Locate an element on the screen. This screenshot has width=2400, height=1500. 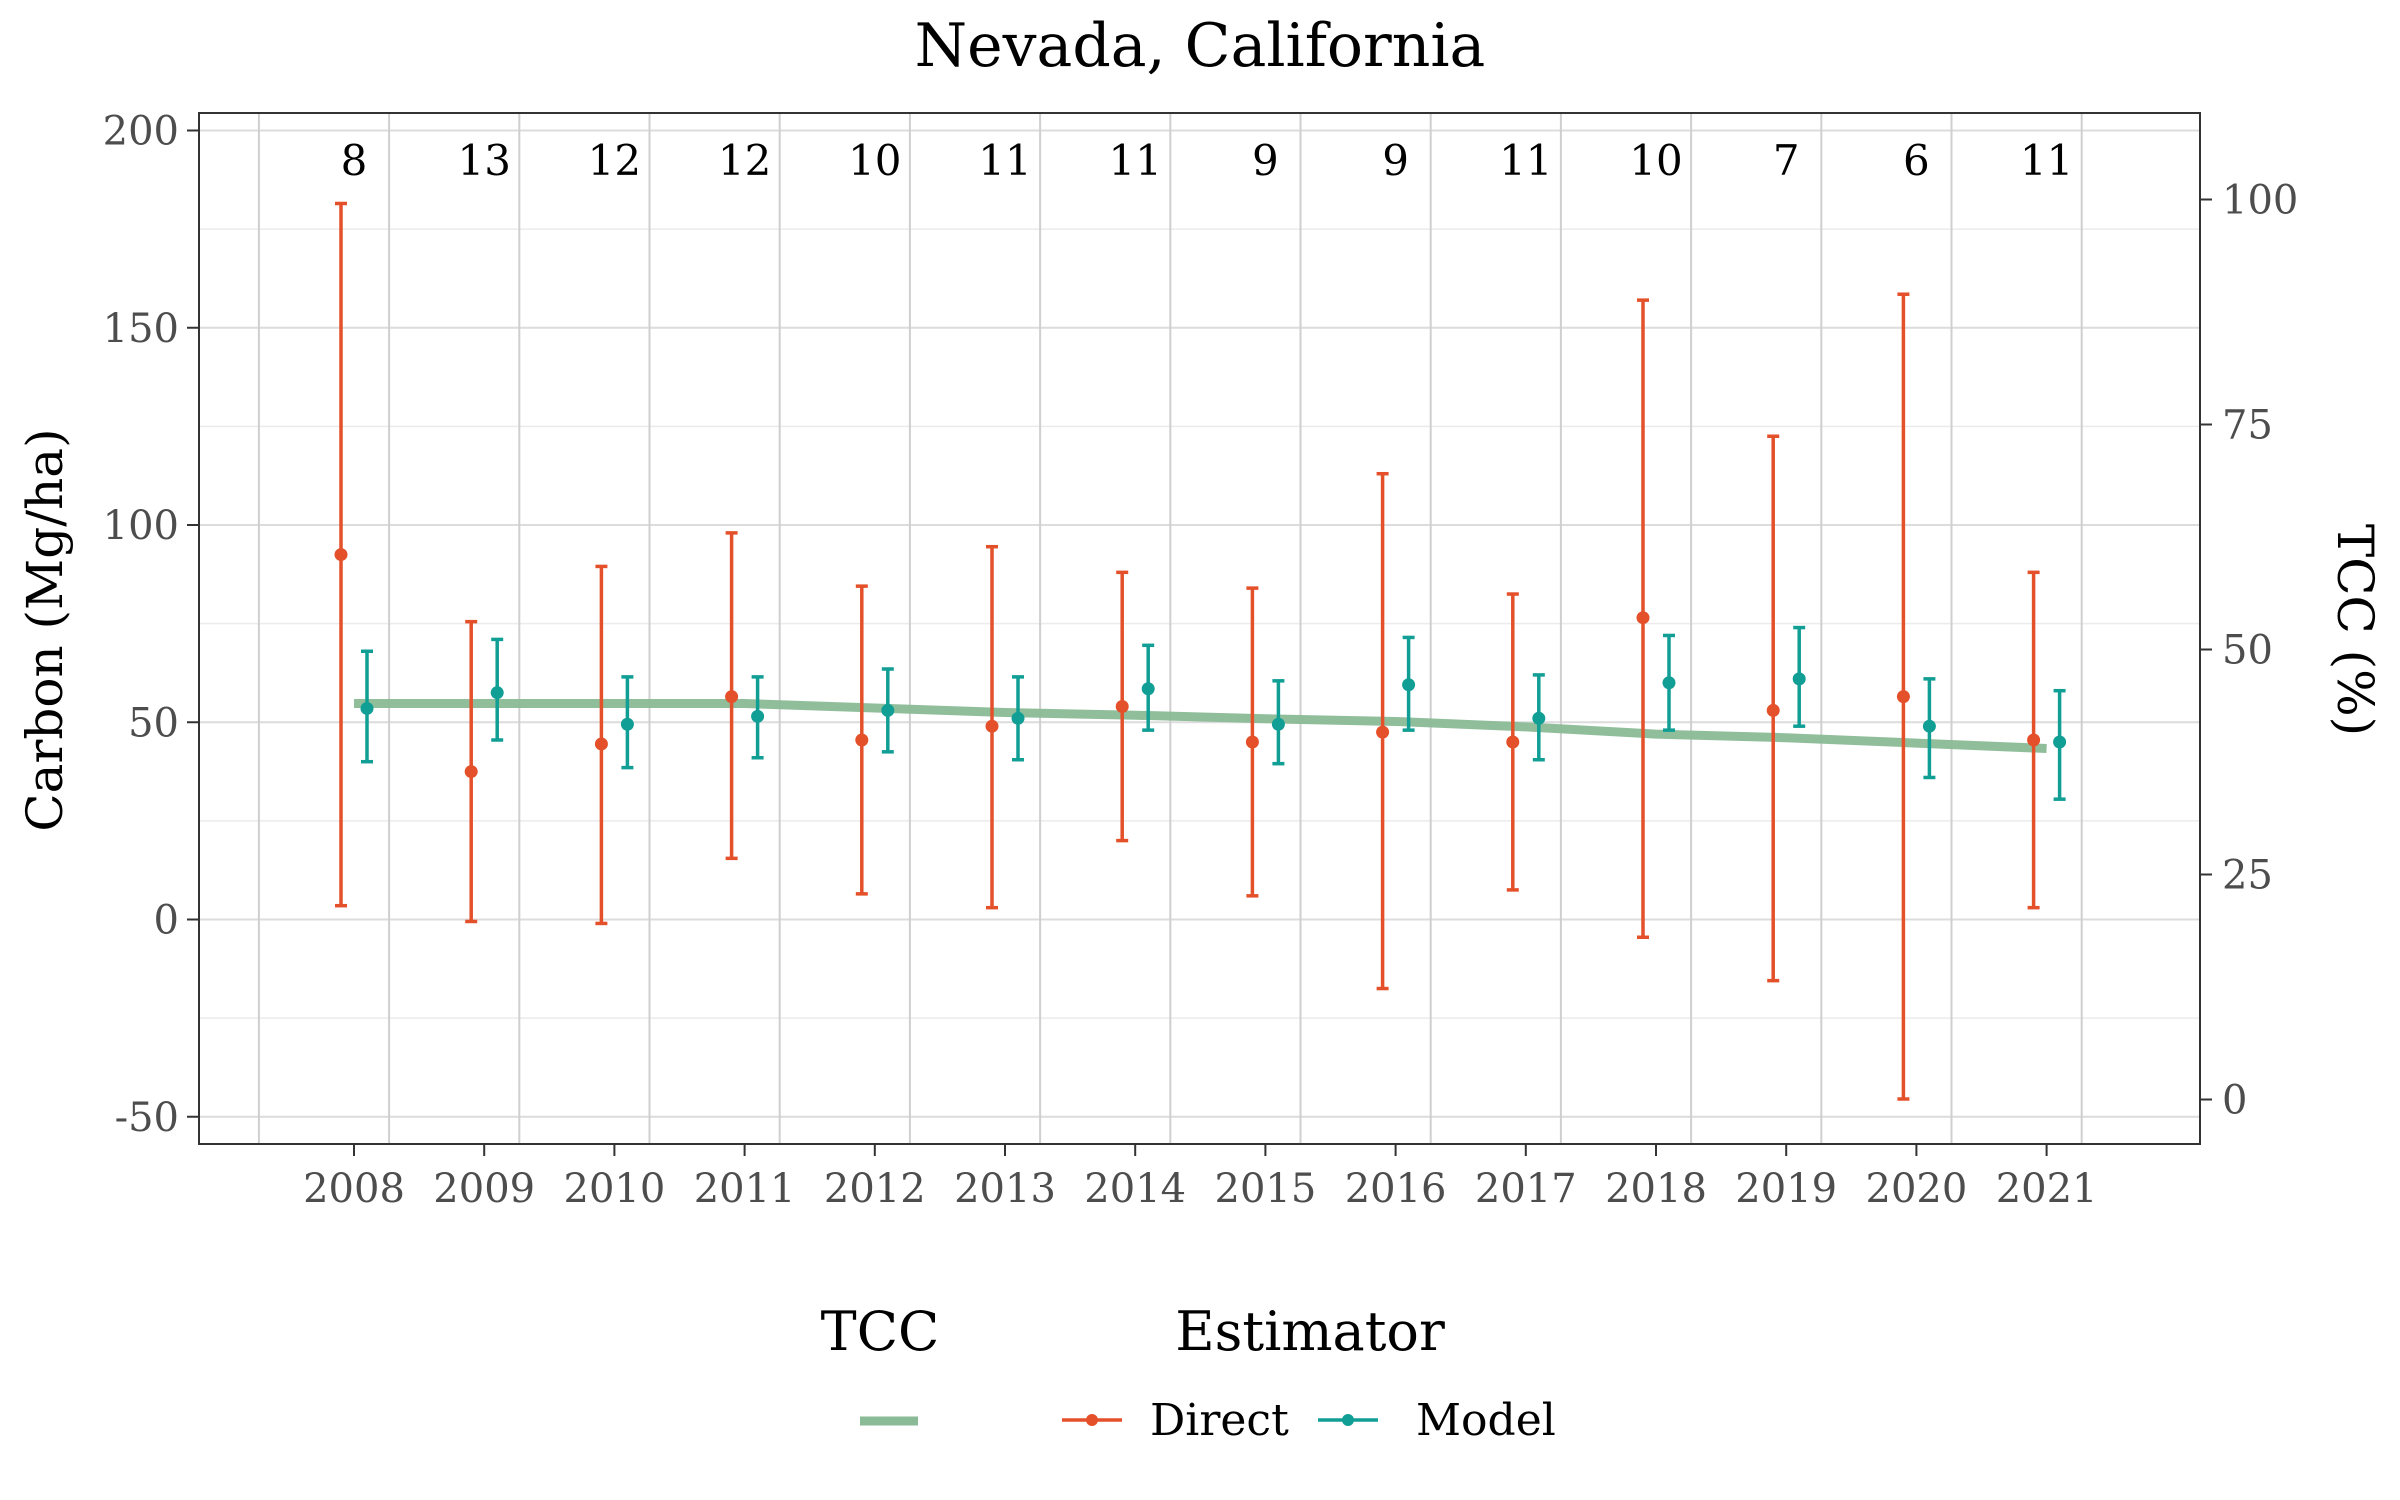
x-tick-label: 2021 is located at coordinates (2047, 1189).